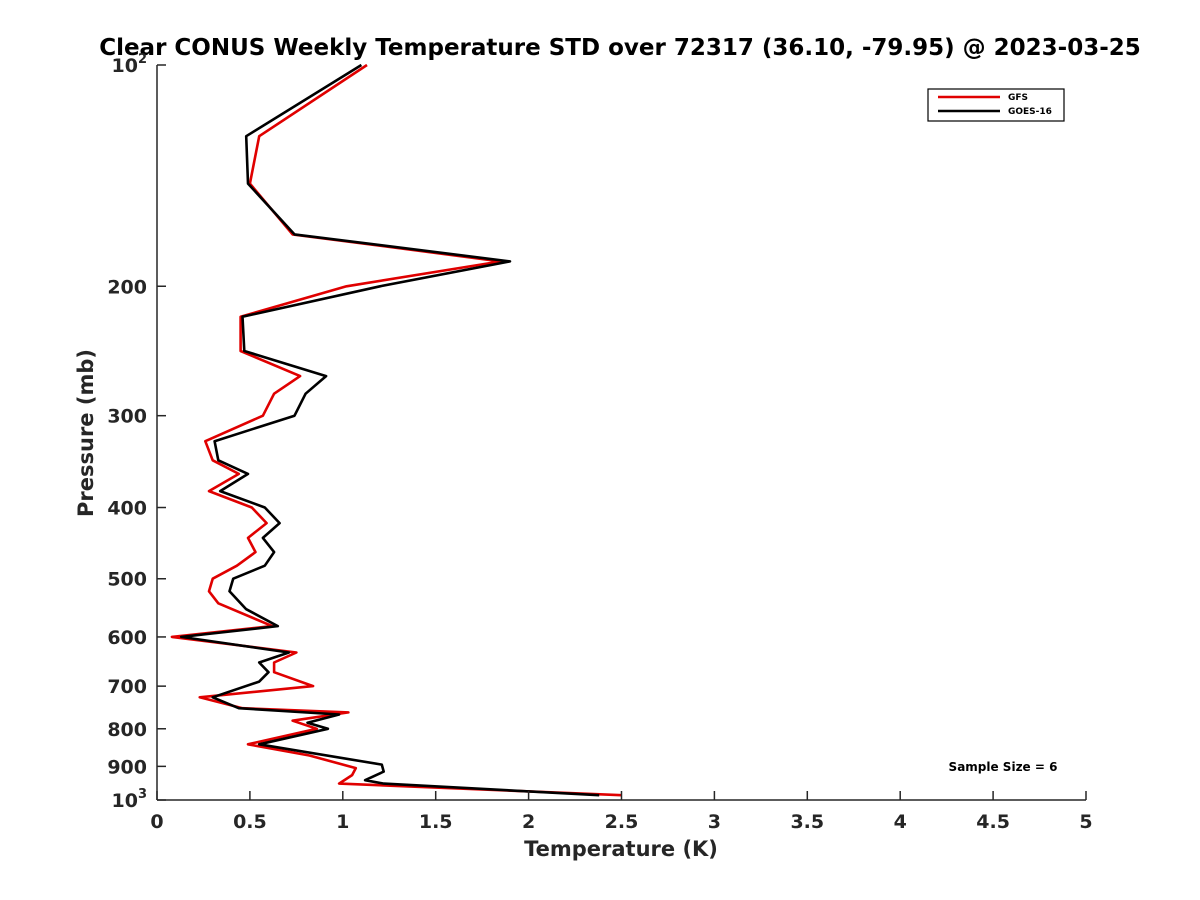  What do you see at coordinates (127, 417) in the screenshot?
I see `y-tick-label: 300` at bounding box center [127, 417].